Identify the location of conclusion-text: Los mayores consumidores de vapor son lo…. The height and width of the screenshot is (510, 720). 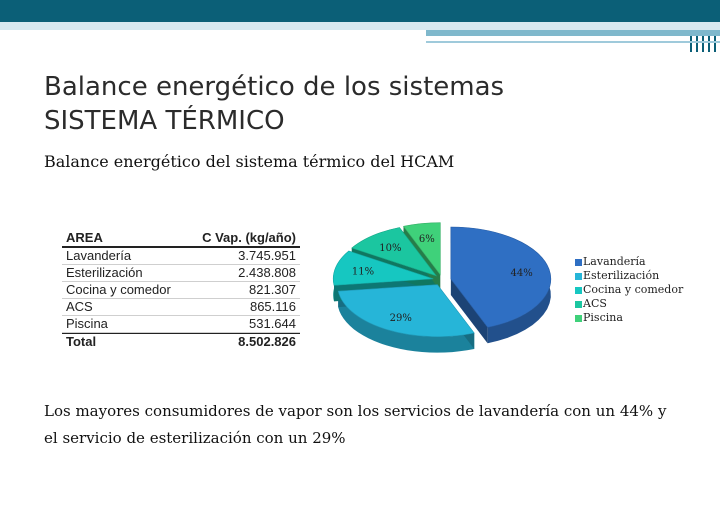
(355, 424).